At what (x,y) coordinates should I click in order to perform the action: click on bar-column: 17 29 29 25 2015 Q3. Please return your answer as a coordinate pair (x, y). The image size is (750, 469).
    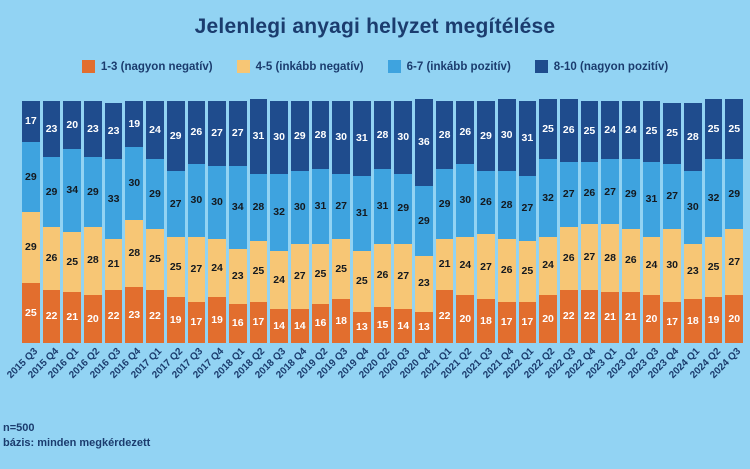
    Looking at the image, I should click on (22, 241).